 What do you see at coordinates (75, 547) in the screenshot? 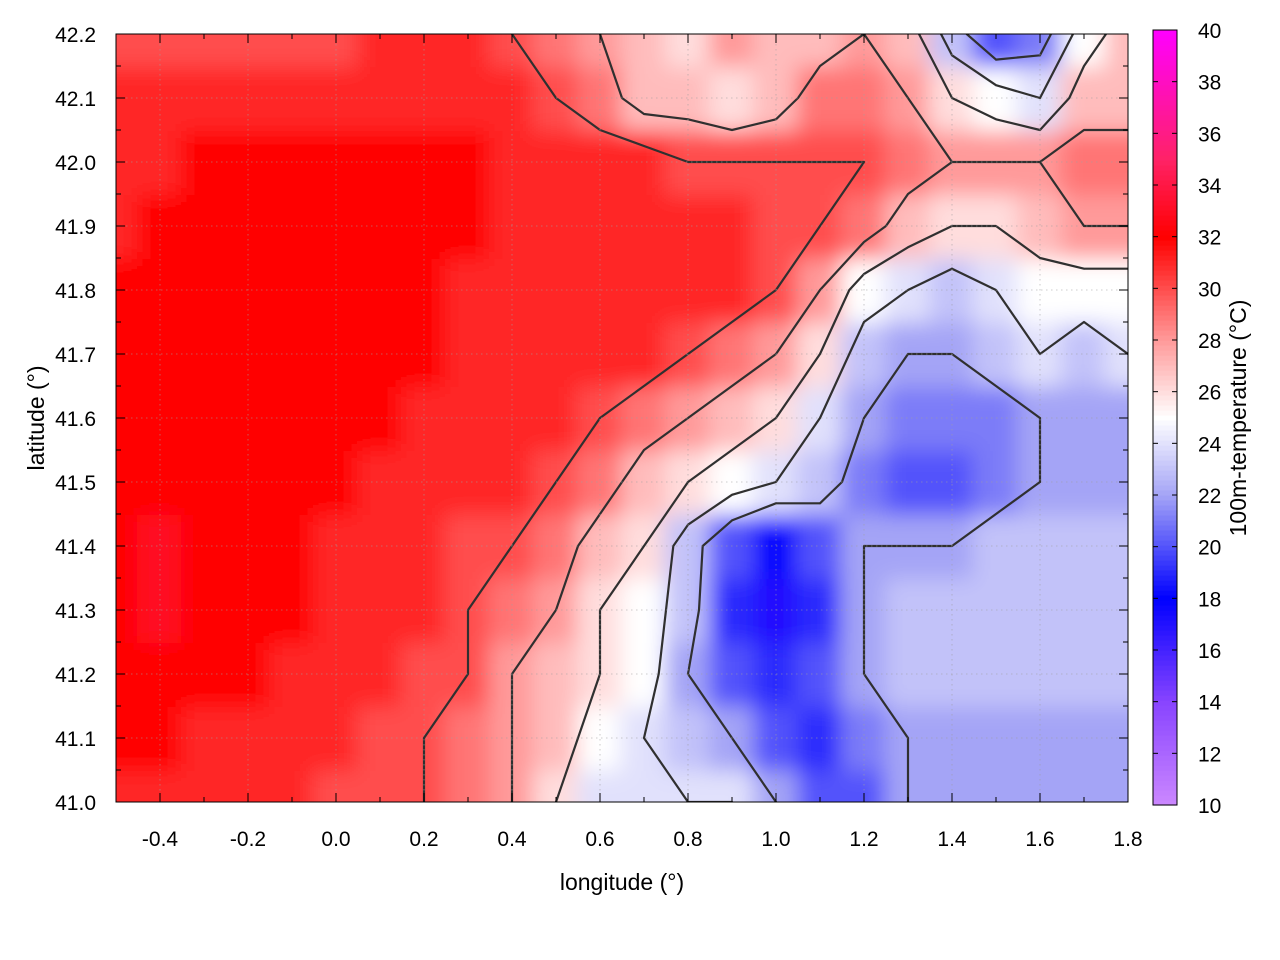
I see `y-tick-label: 41.4` at bounding box center [75, 547].